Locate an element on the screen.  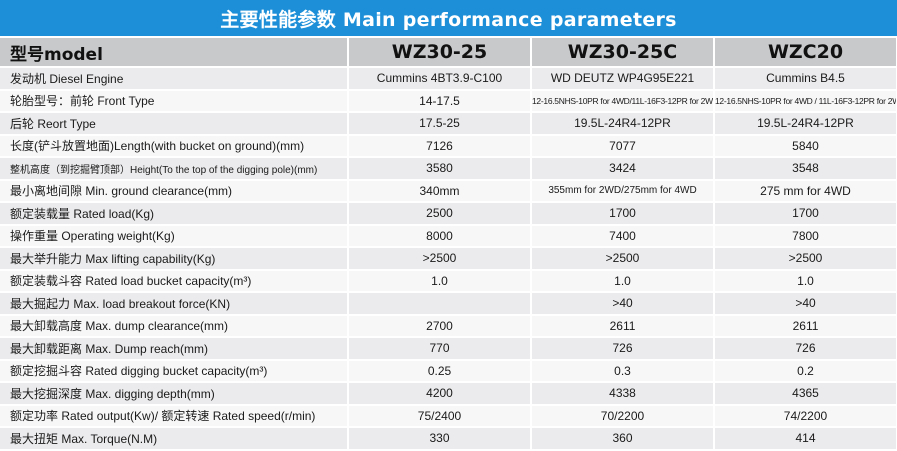
cell-value: 4338 is located at coordinates (623, 394).